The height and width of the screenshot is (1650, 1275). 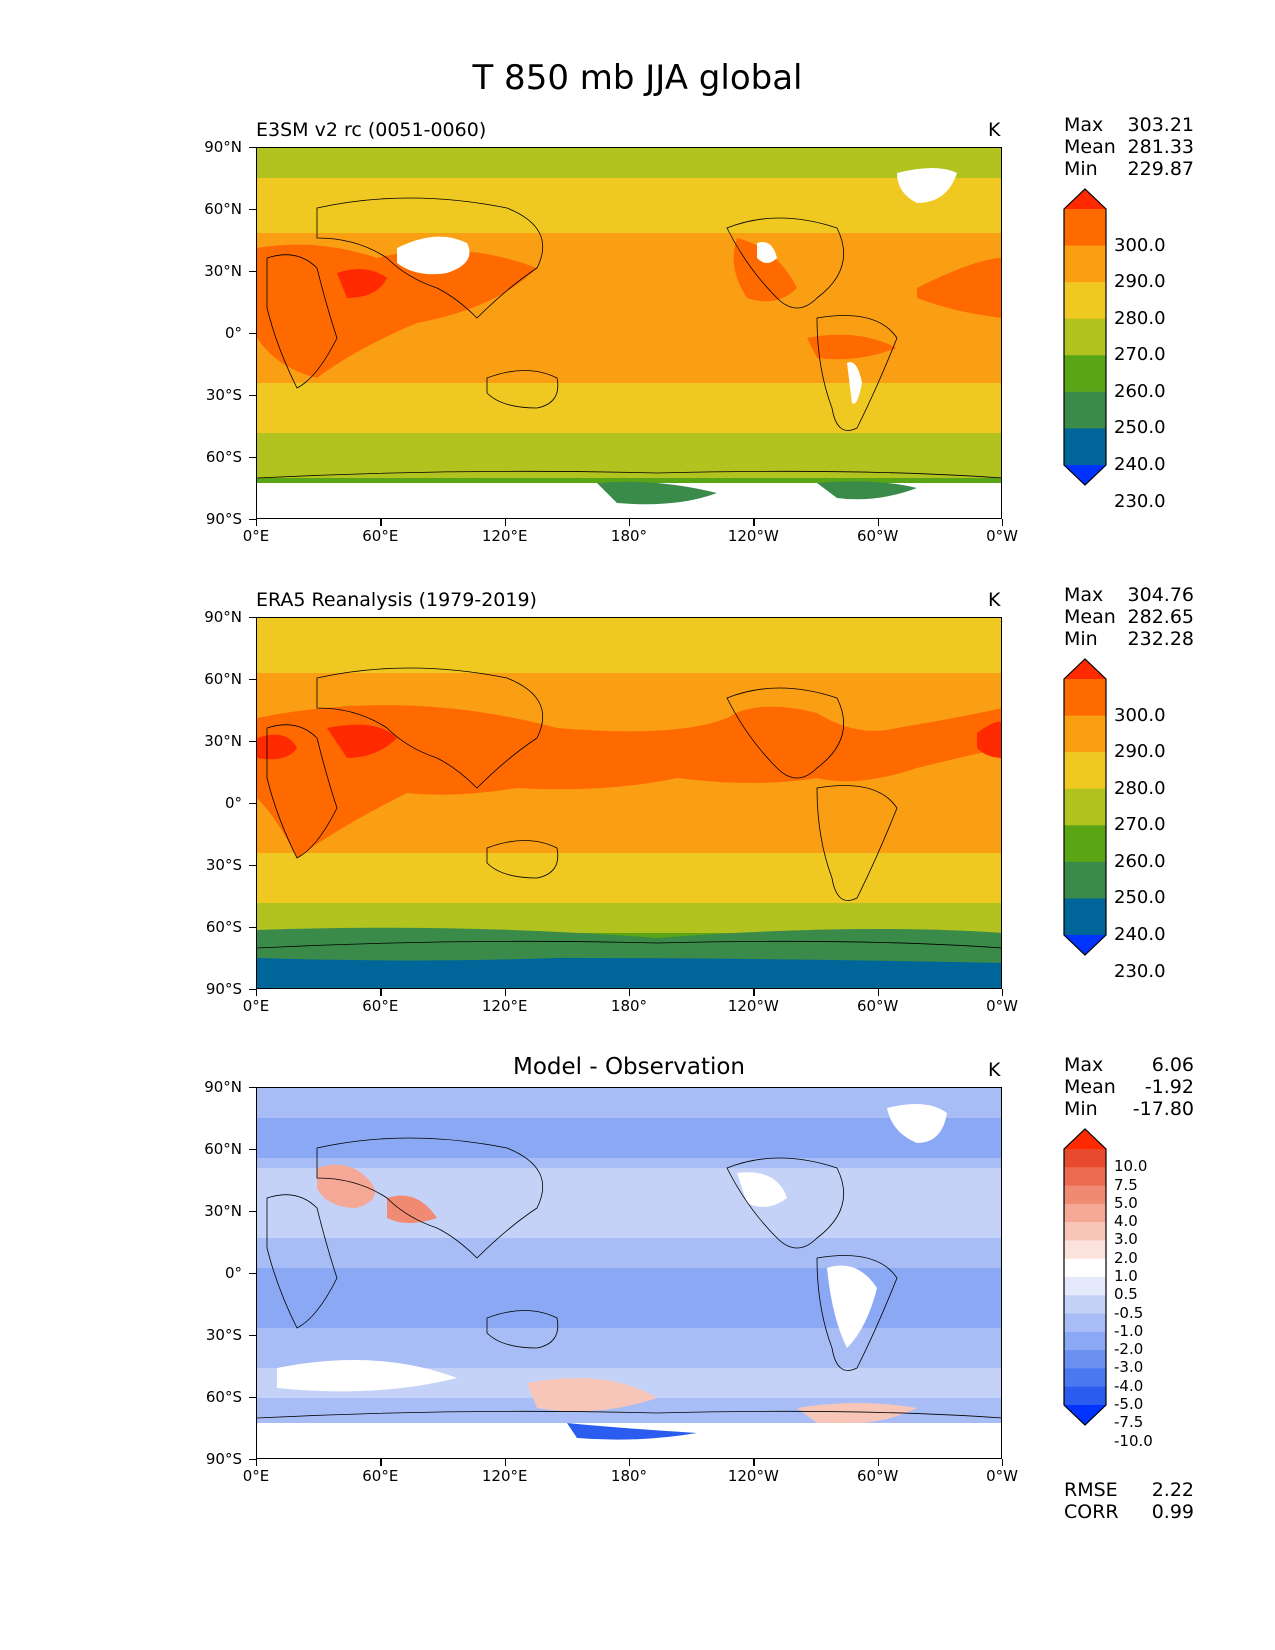 I want to click on colorbar-tick-label: -10.0, so click(x=1133, y=1440).